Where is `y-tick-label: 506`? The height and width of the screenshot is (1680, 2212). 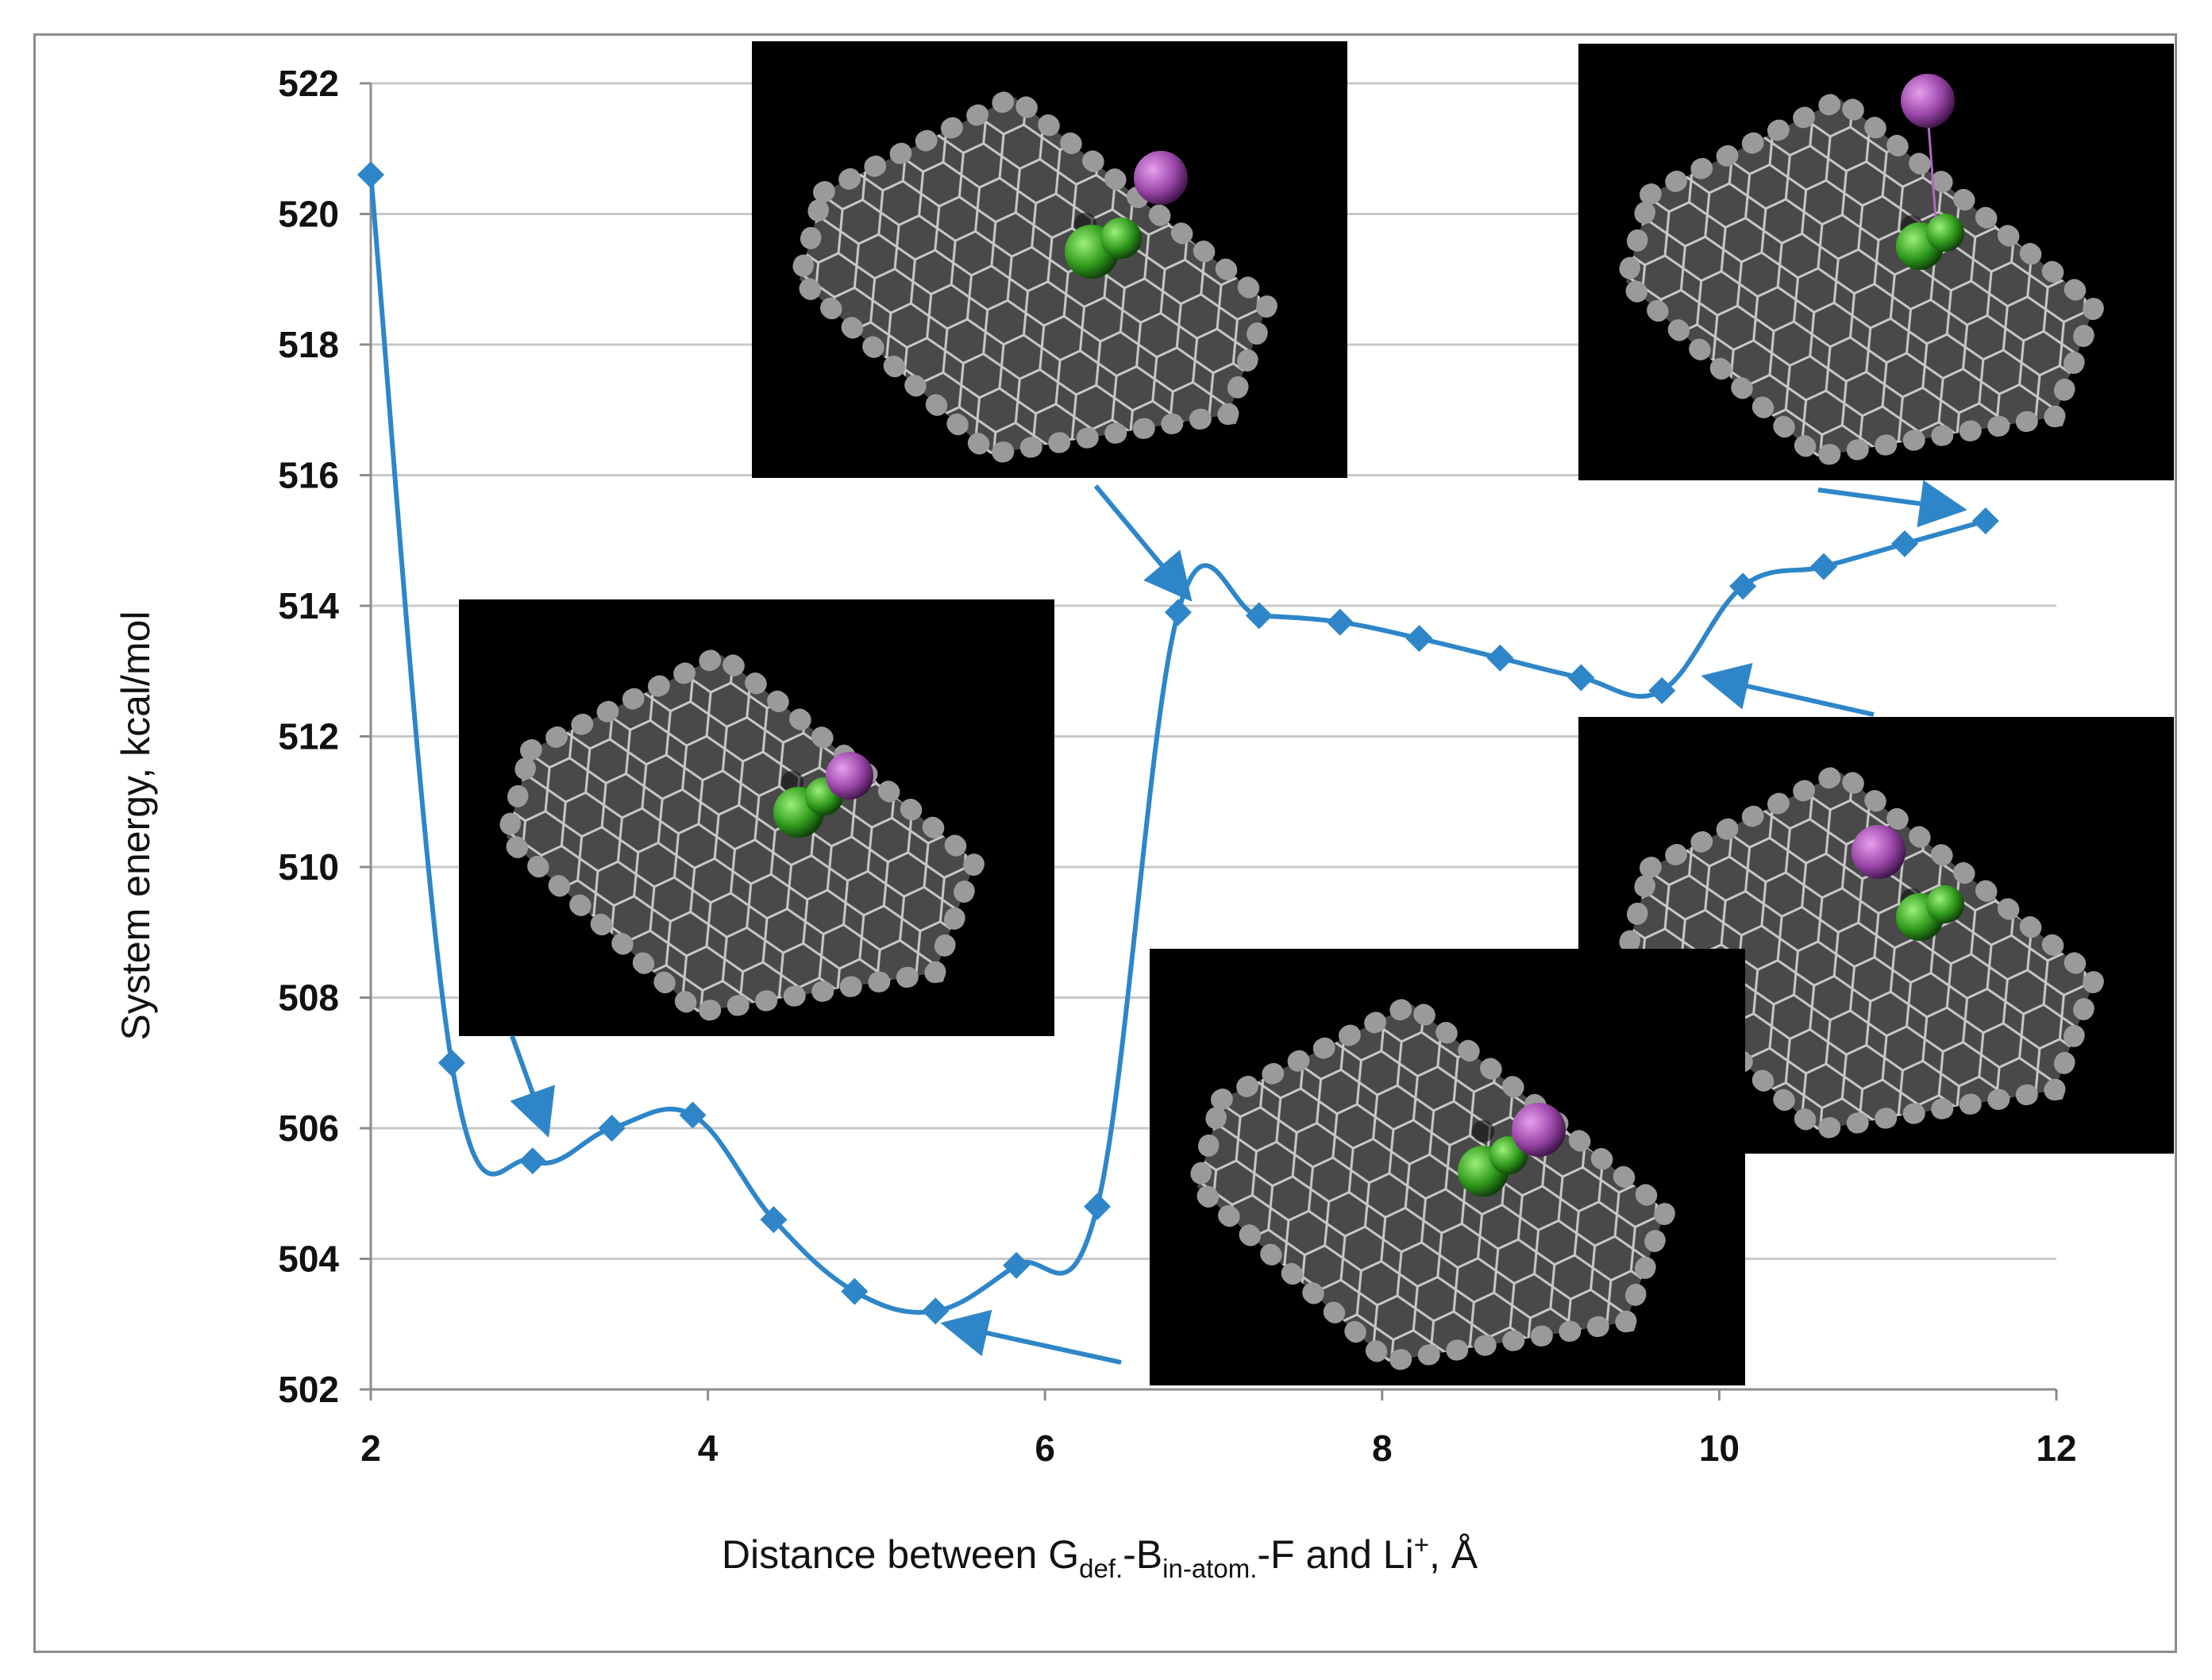 y-tick-label: 506 is located at coordinates (308, 1128).